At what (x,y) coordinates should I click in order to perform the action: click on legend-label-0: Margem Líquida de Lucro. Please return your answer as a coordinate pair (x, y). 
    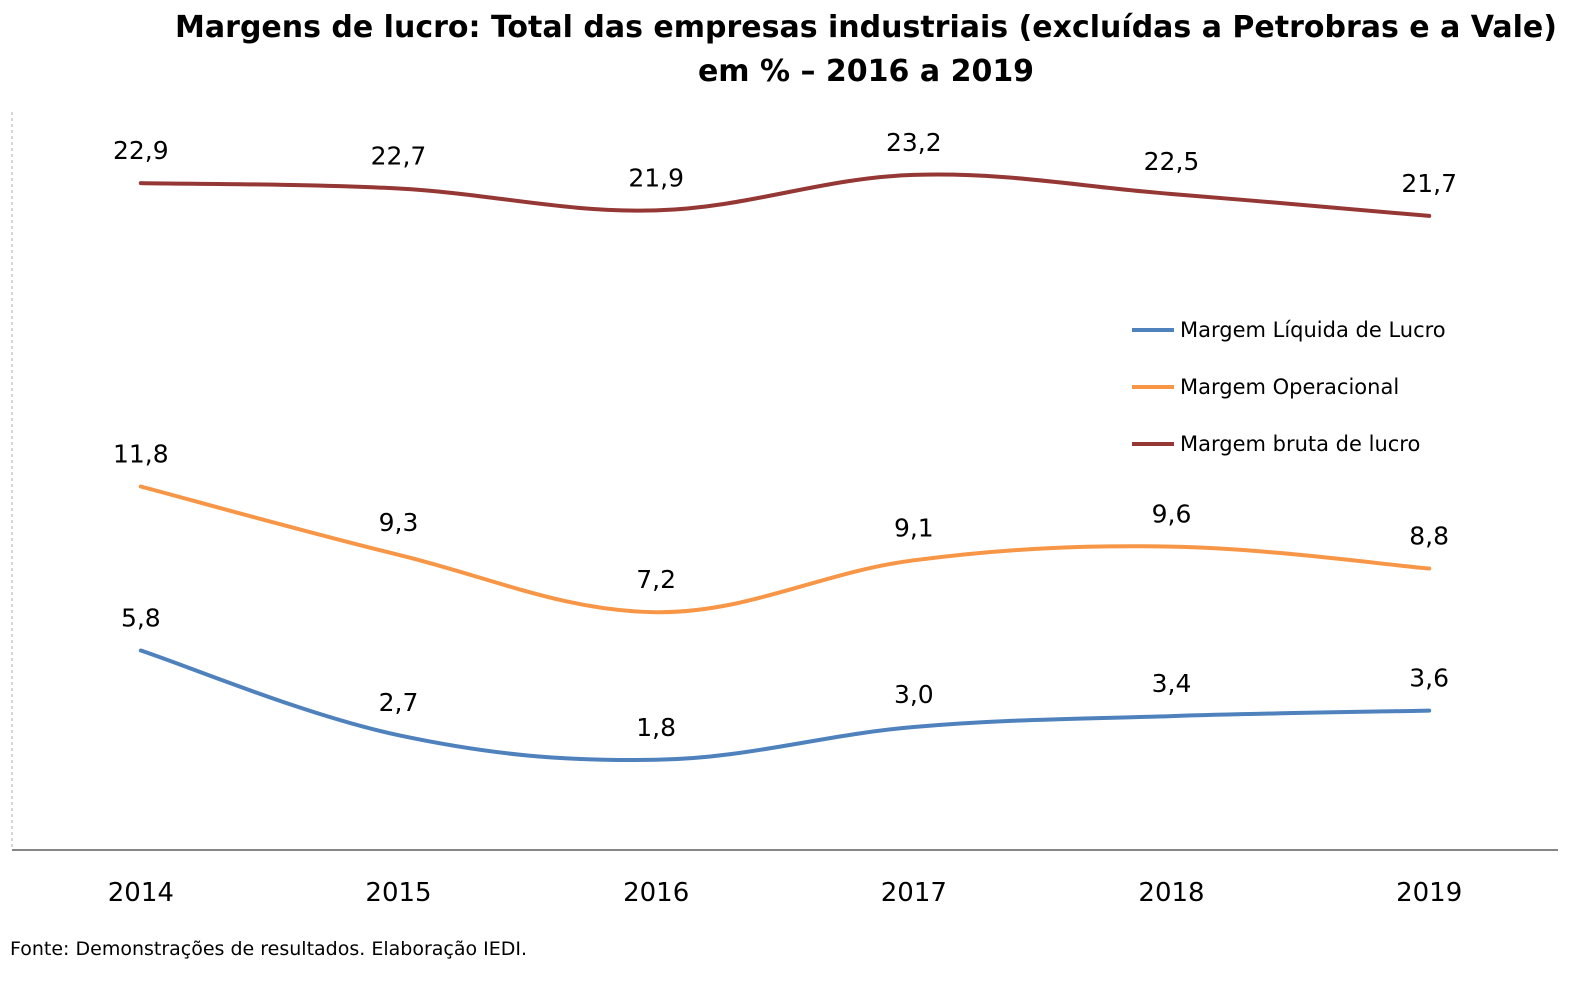
    Looking at the image, I should click on (1313, 330).